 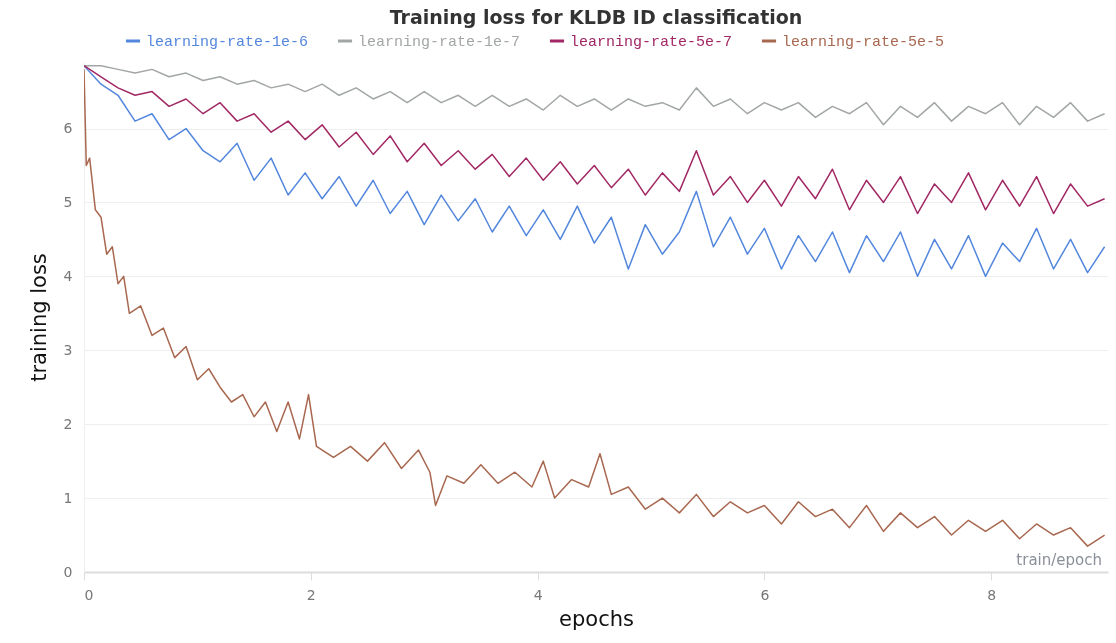 I want to click on legend-label: learning-rate-5e-5, so click(x=863, y=42).